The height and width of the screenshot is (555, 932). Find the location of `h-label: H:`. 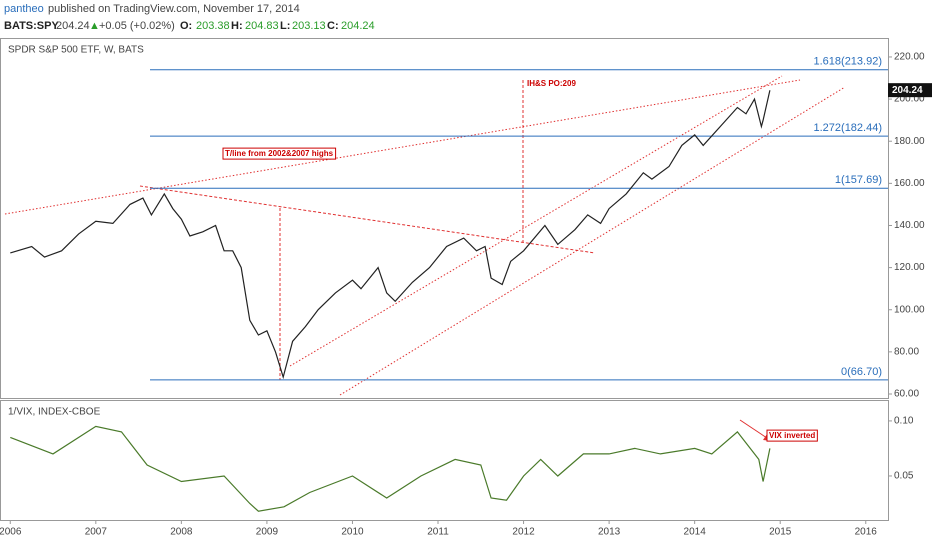

h-label: H: is located at coordinates (237, 26).